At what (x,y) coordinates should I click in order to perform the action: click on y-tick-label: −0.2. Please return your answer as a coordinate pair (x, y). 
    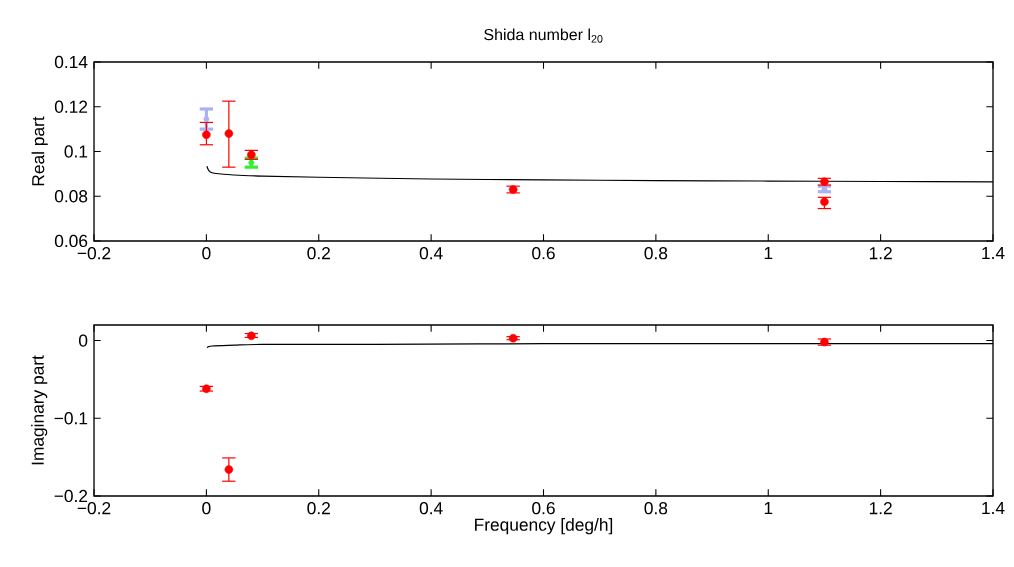
    Looking at the image, I should click on (71, 496).